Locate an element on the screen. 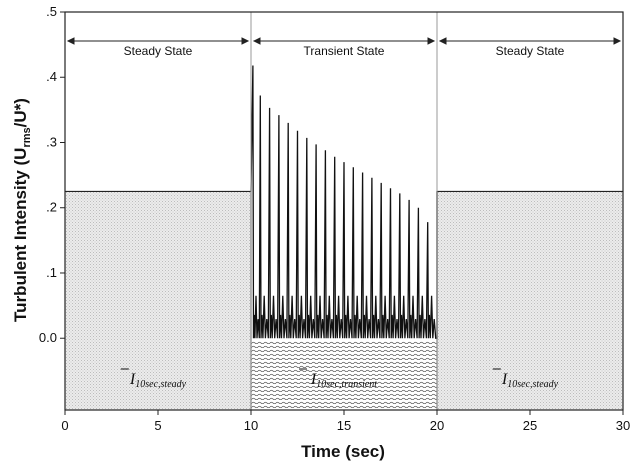 This screenshot has height=462, width=636. x-tick-label: 15 is located at coordinates (344, 425).